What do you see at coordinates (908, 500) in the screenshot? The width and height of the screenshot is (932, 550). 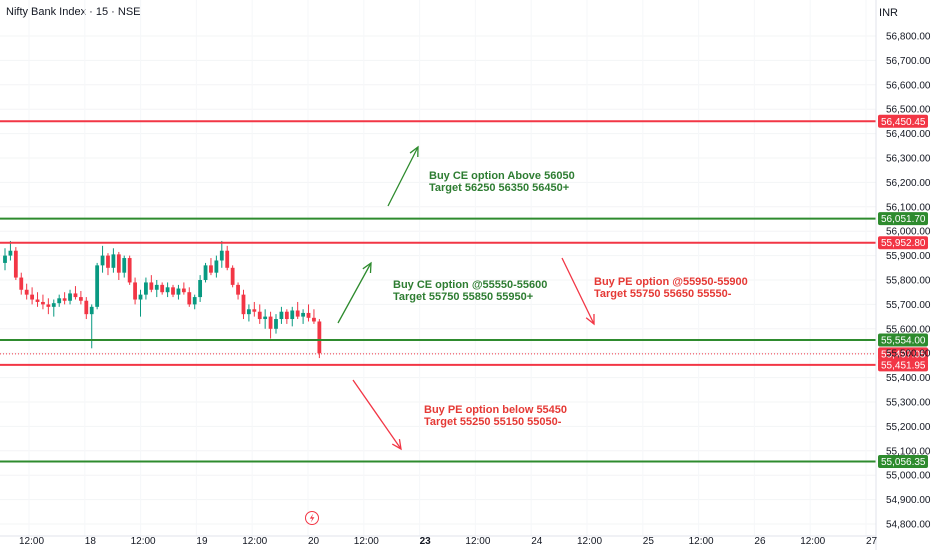 I see `y-tick-label: 54,900.00` at bounding box center [908, 500].